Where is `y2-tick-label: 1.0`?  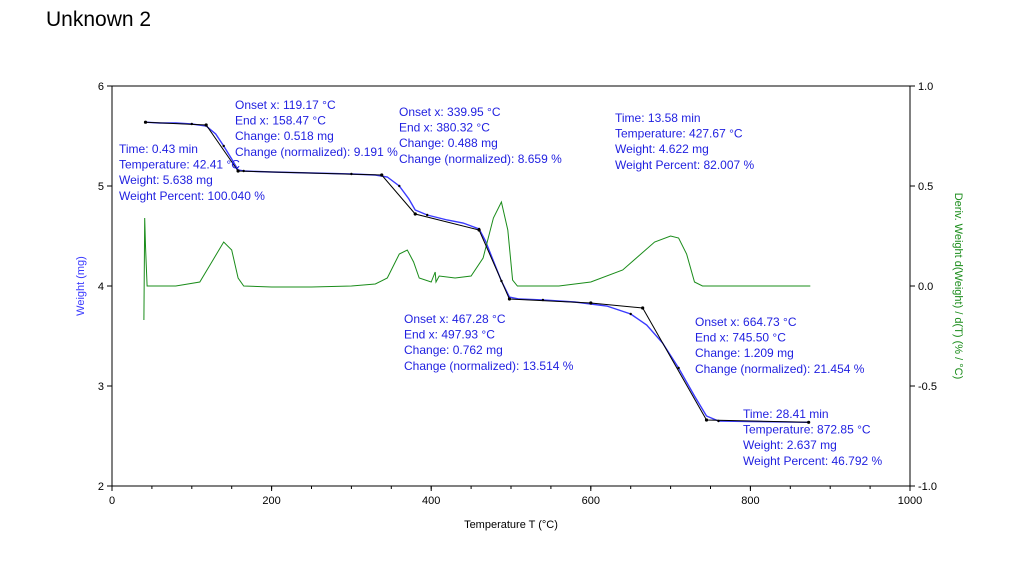 y2-tick-label: 1.0 is located at coordinates (925, 87).